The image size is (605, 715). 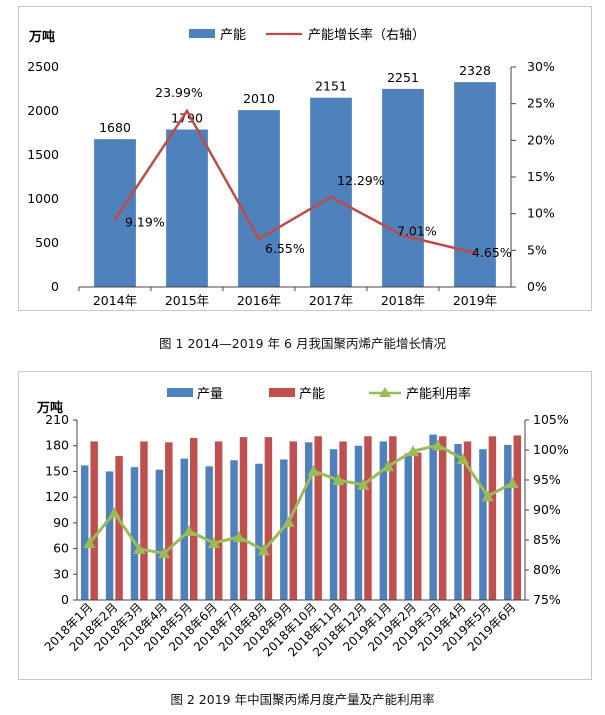 I want to click on chart2-utilization-line, so click(x=301, y=499).